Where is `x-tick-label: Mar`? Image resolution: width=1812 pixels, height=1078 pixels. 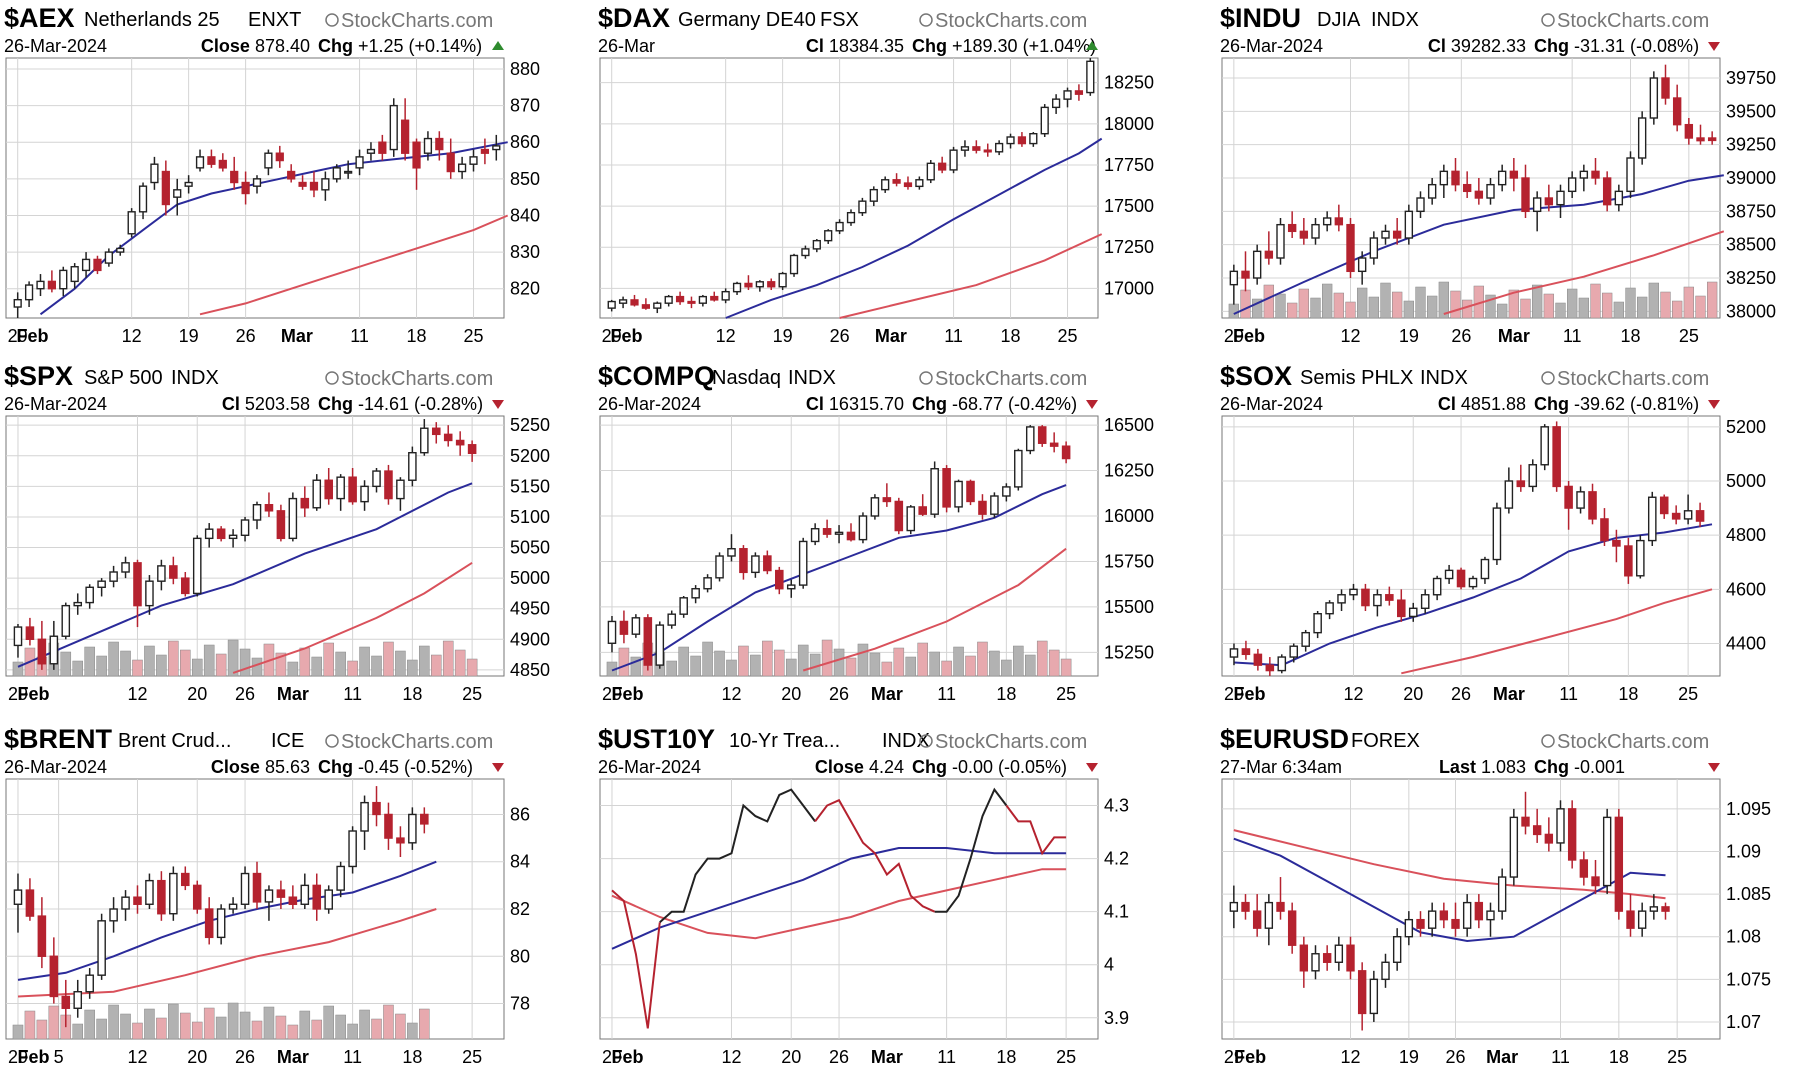 x-tick-label: Mar is located at coordinates (1514, 336).